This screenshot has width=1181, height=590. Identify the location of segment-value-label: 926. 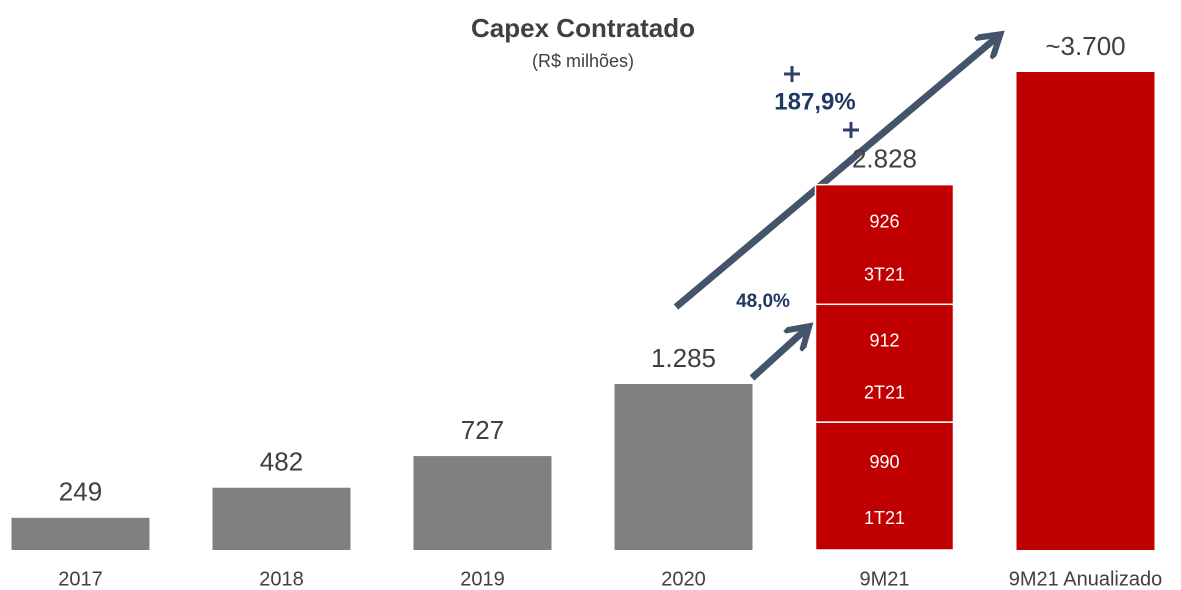
(884, 222).